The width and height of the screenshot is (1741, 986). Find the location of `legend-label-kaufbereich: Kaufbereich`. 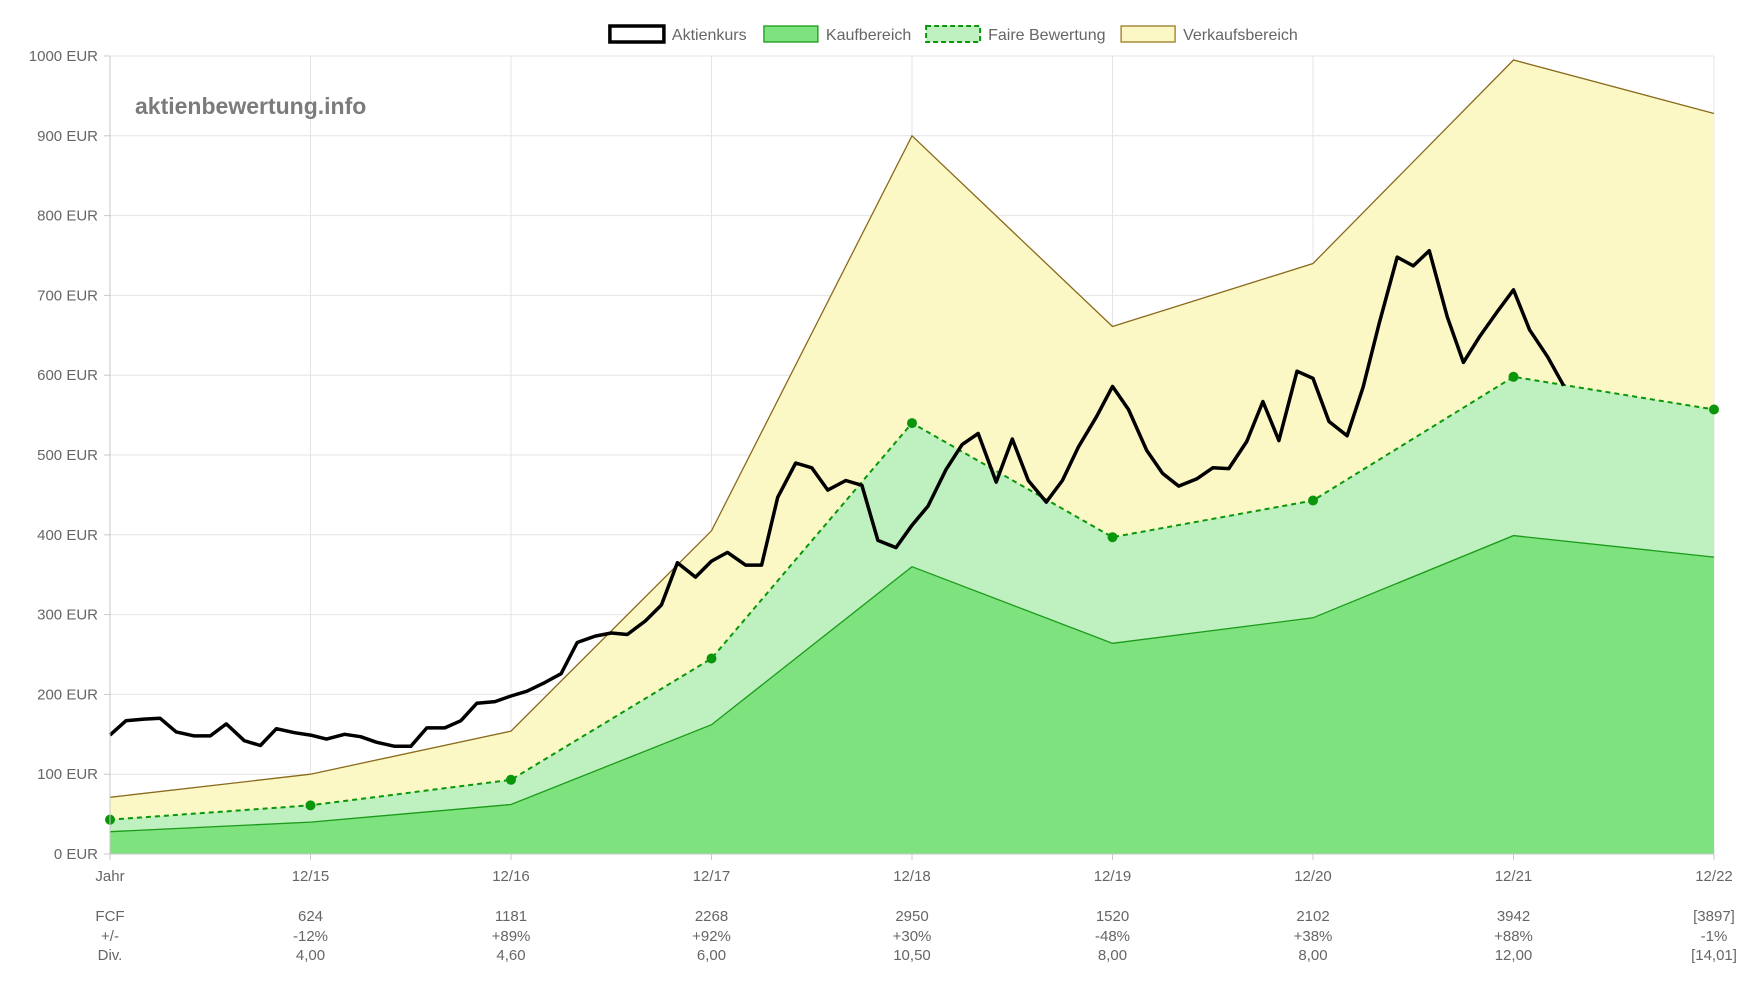

legend-label-kaufbereich: Kaufbereich is located at coordinates (868, 35).